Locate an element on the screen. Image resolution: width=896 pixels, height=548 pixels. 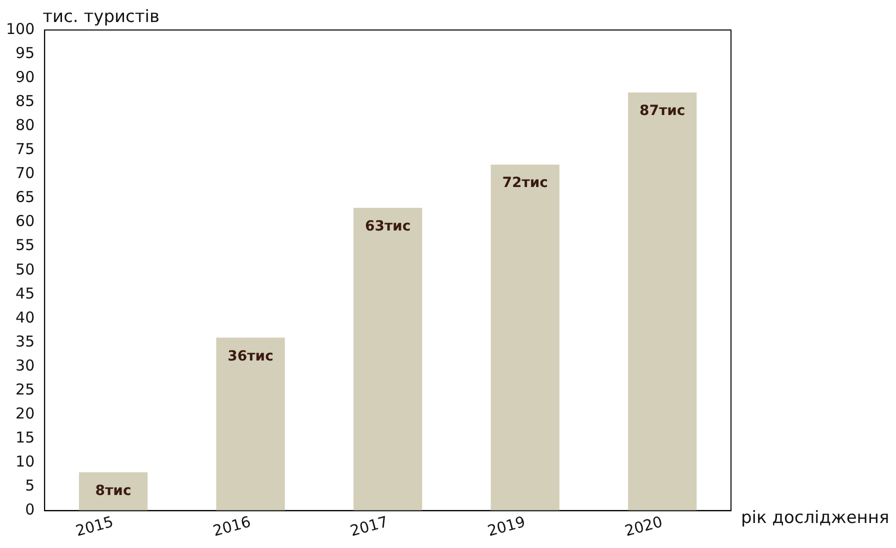
y-tick-label: 50 is located at coordinates (25, 269).